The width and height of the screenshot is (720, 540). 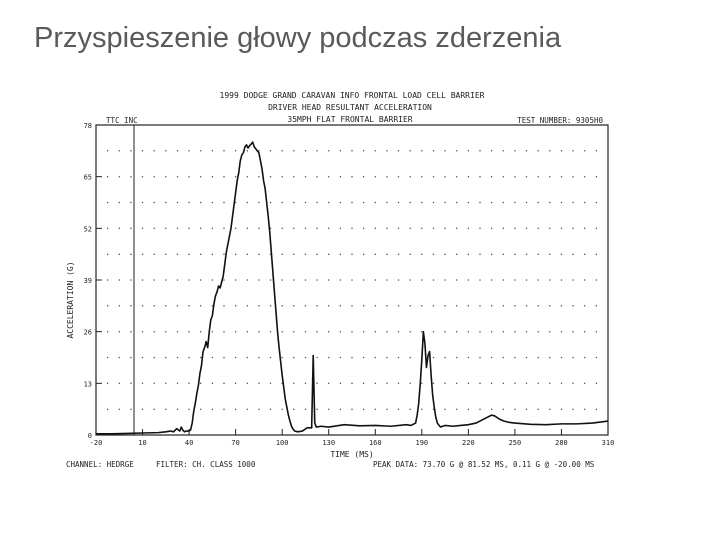 What do you see at coordinates (608, 443) in the screenshot?
I see `x-tick-label: 310` at bounding box center [608, 443].